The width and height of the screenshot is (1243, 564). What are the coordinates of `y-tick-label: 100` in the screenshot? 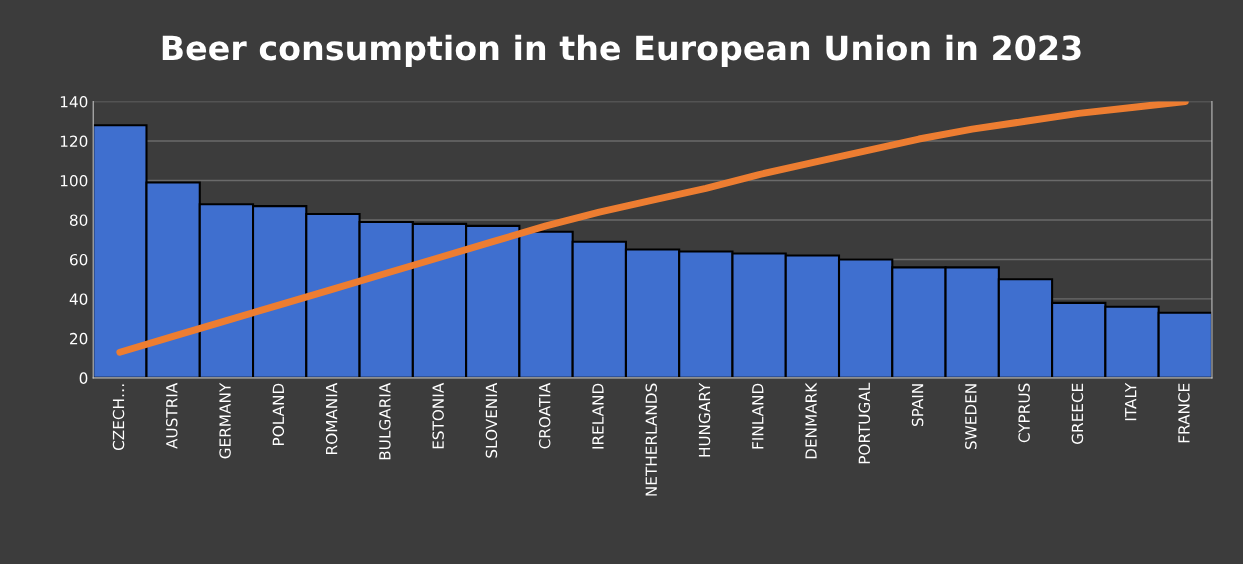 It's located at (74, 180).